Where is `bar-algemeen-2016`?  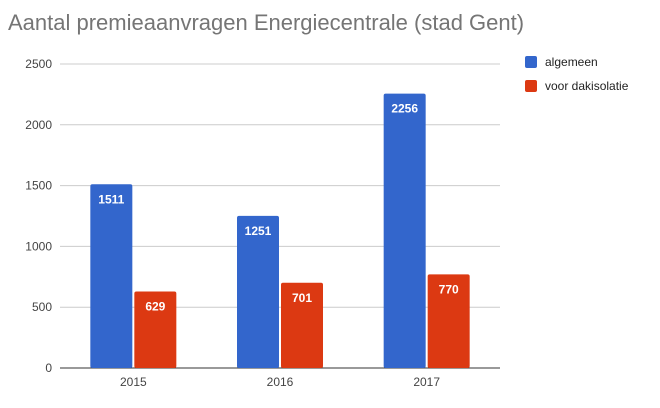 bar-algemeen-2016 is located at coordinates (258, 291).